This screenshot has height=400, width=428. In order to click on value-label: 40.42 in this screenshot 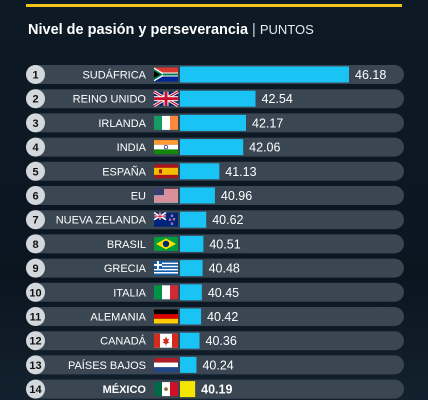, I will do `click(222, 317)`.